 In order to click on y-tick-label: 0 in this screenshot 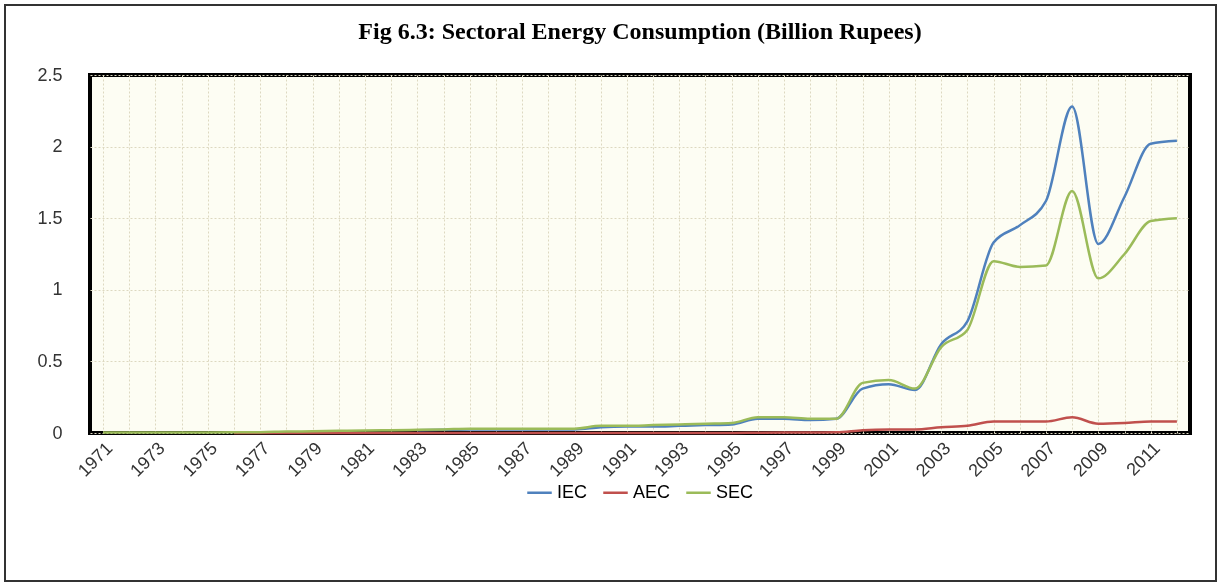, I will do `click(57, 432)`.